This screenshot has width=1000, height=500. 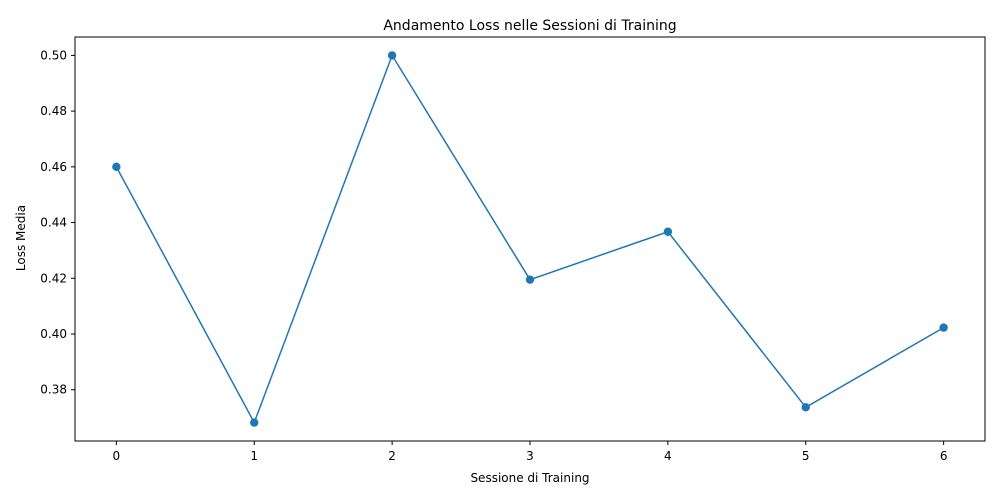 I want to click on y-tick-label: 0.40, so click(x=53, y=334).